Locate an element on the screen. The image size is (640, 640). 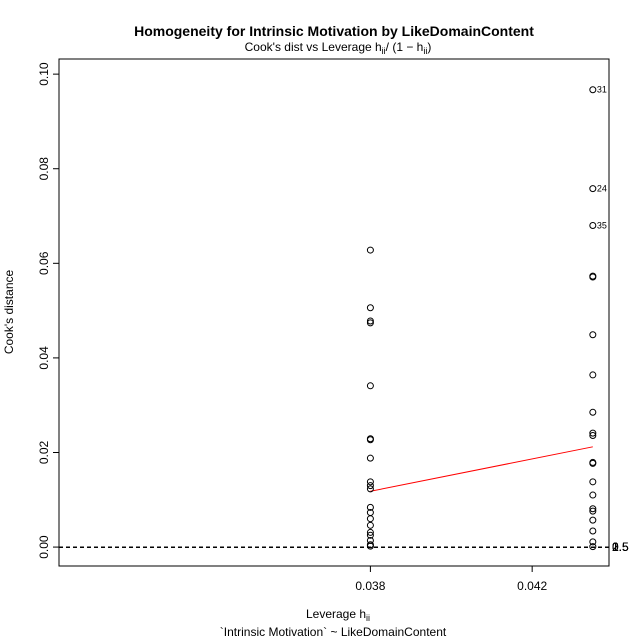
y-tick-label: 0.06 is located at coordinates (44, 263).